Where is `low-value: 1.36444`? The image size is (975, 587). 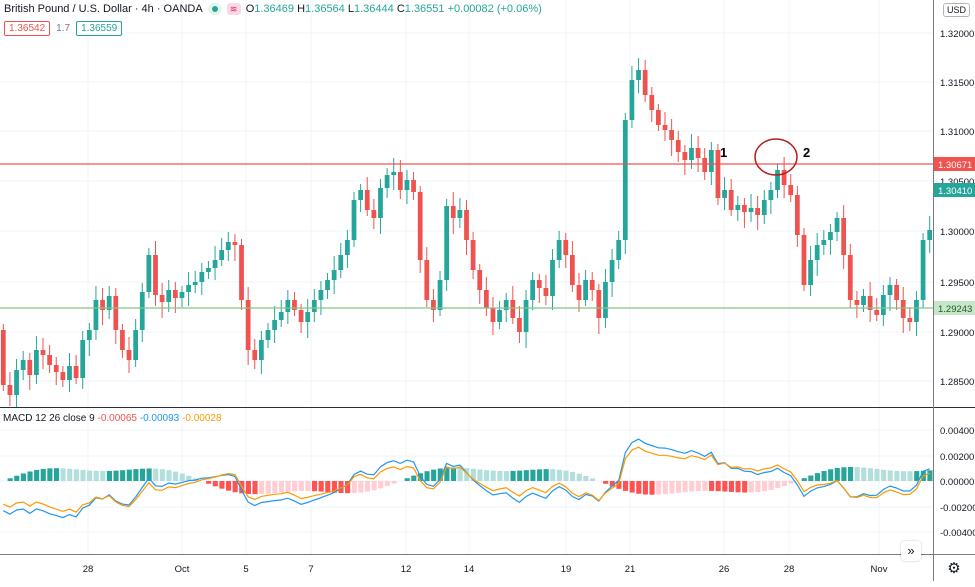 low-value: 1.36444 is located at coordinates (374, 9).